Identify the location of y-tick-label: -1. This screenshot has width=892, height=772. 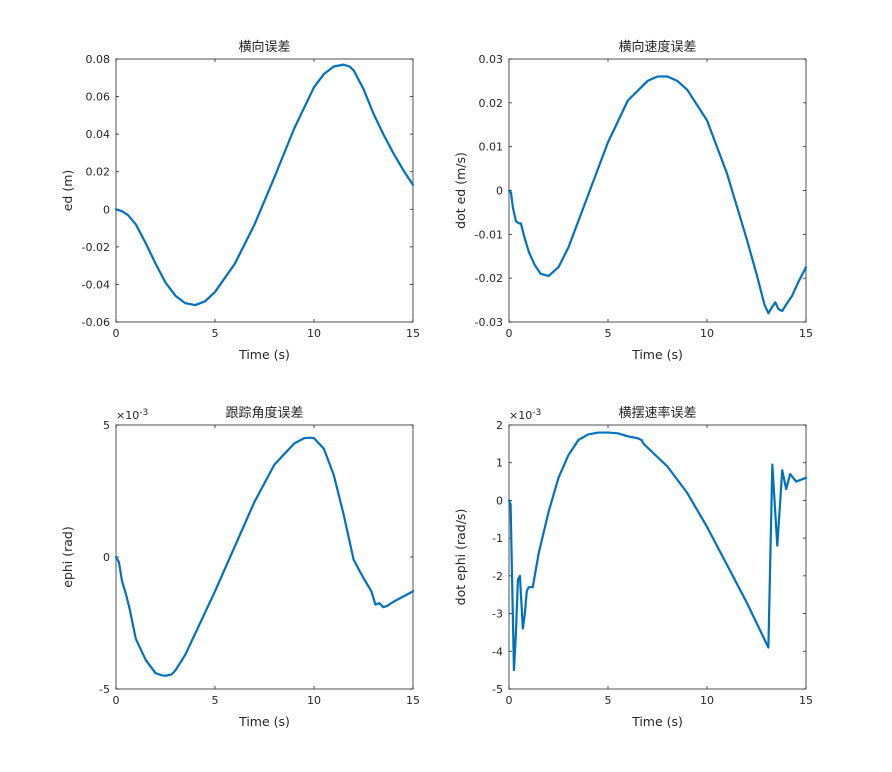
(497, 538).